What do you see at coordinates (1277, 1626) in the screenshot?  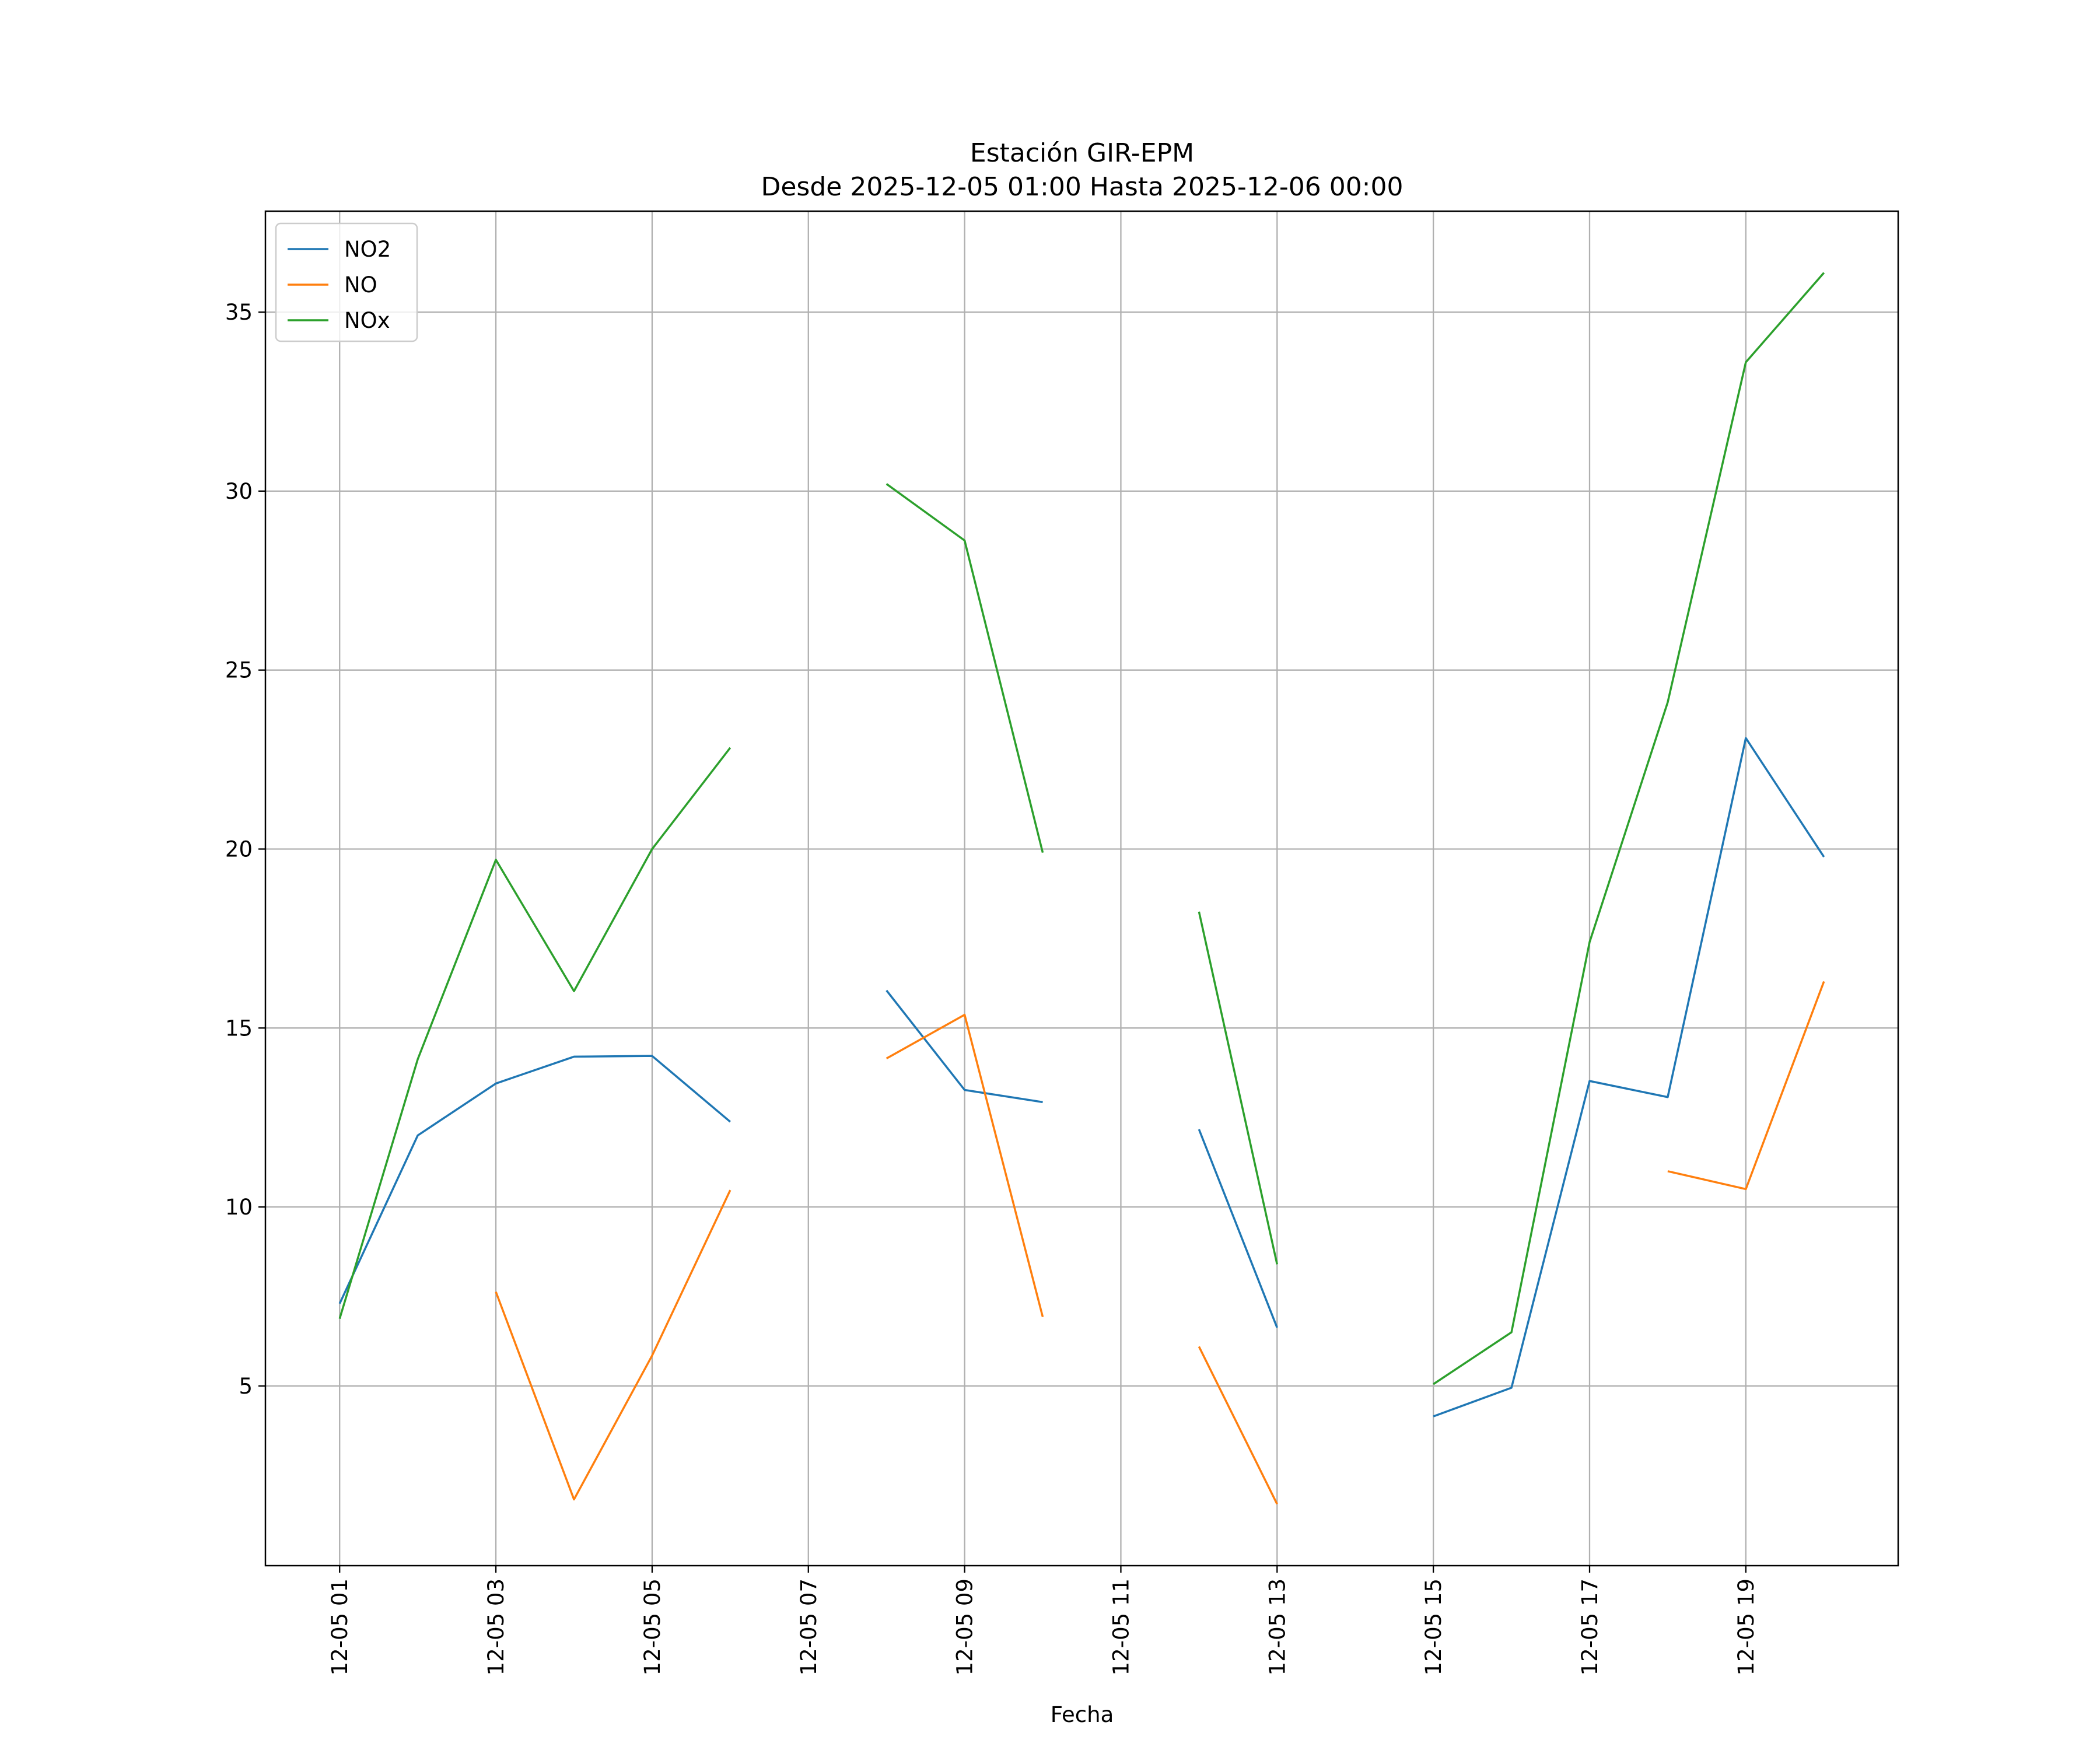 I see `x-tick-label: 12-05 13` at bounding box center [1277, 1626].